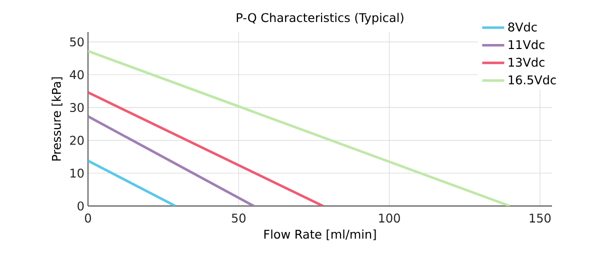 The image size is (600, 260). Describe the element at coordinates (526, 62) in the screenshot. I see `legend-label: 13Vdc` at that location.